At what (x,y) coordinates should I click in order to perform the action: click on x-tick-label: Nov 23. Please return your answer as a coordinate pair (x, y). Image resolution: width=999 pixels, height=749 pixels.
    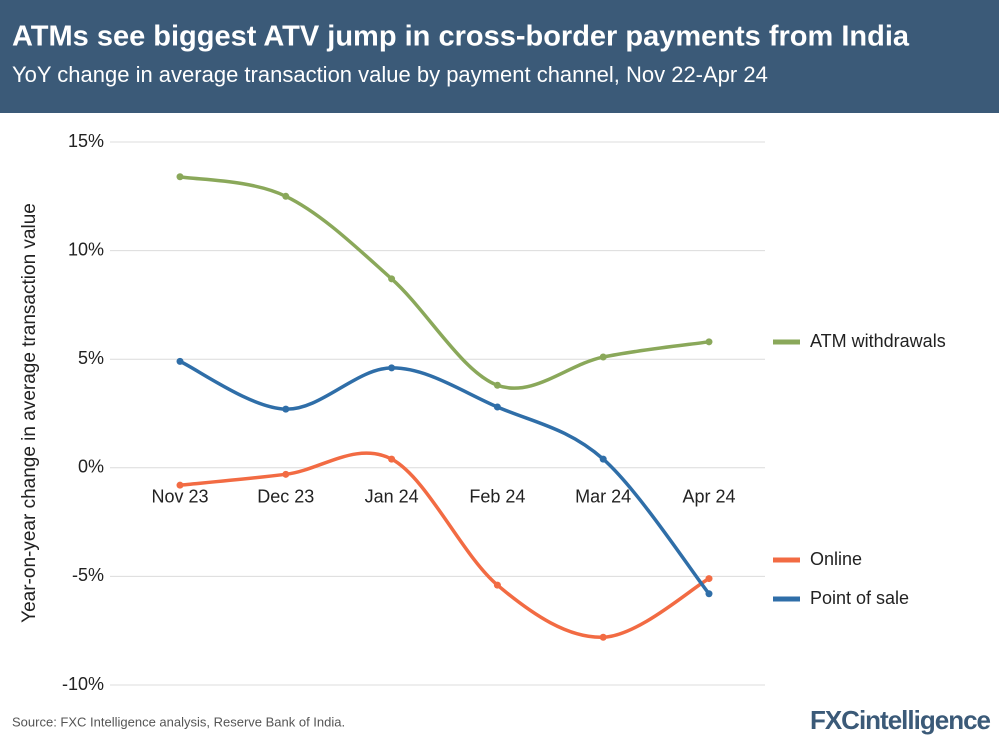
    Looking at the image, I should click on (179, 497).